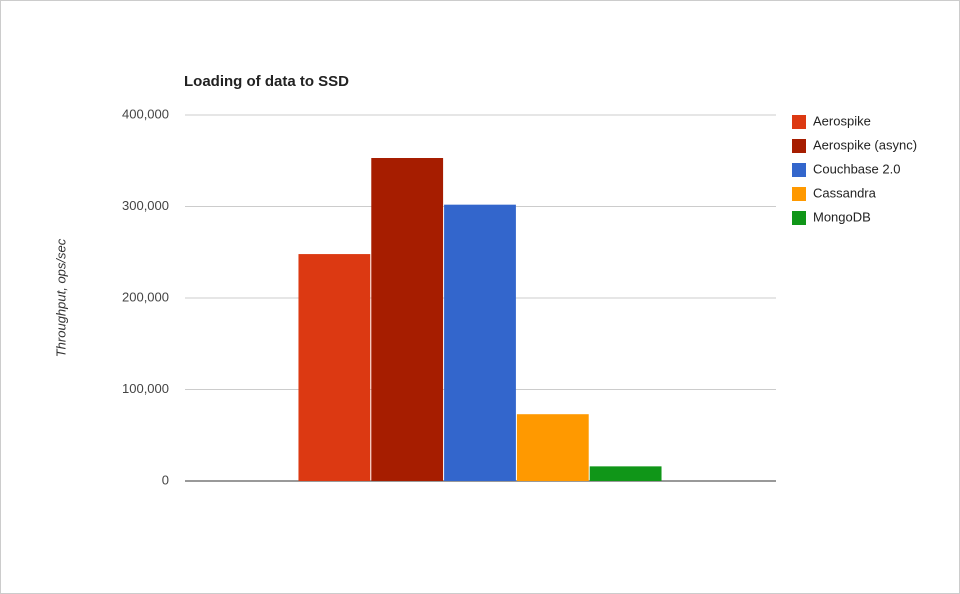  What do you see at coordinates (145, 205) in the screenshot?
I see `y-tick-label: 300,000` at bounding box center [145, 205].